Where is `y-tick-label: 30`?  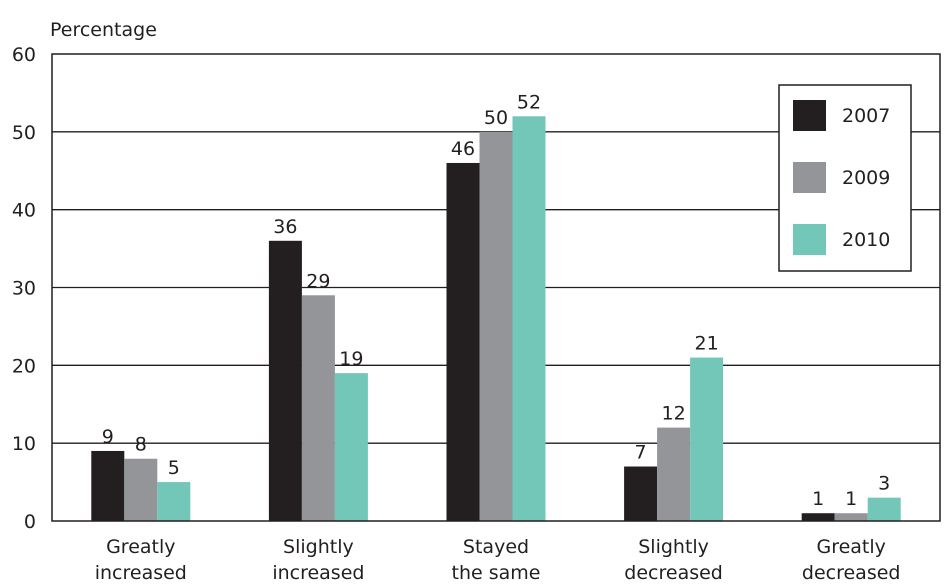 y-tick-label: 30 is located at coordinates (24, 289).